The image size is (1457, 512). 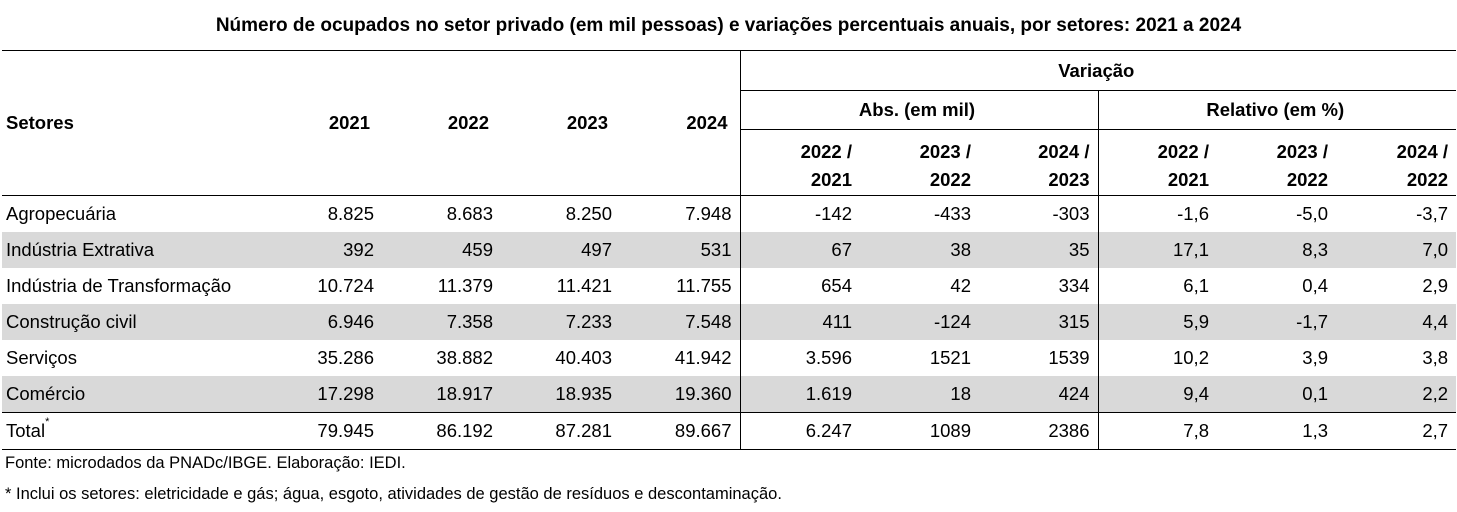 I want to click on cell: 654, so click(x=799, y=286).